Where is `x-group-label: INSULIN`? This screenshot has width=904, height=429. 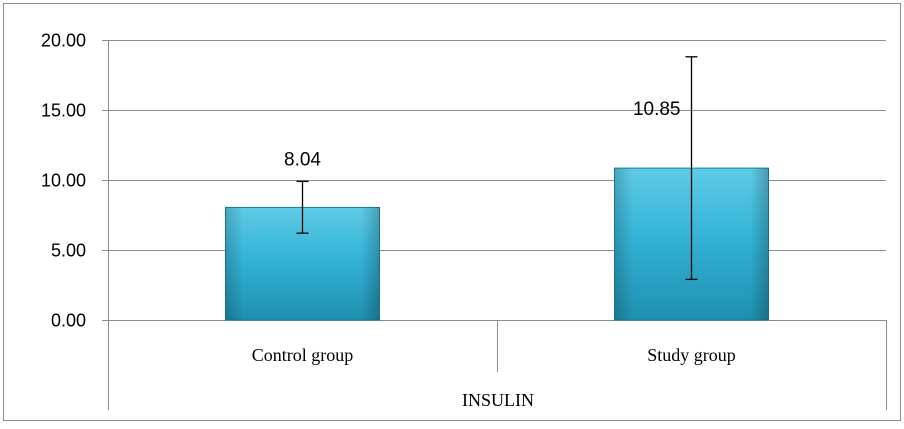
x-group-label: INSULIN is located at coordinates (498, 400).